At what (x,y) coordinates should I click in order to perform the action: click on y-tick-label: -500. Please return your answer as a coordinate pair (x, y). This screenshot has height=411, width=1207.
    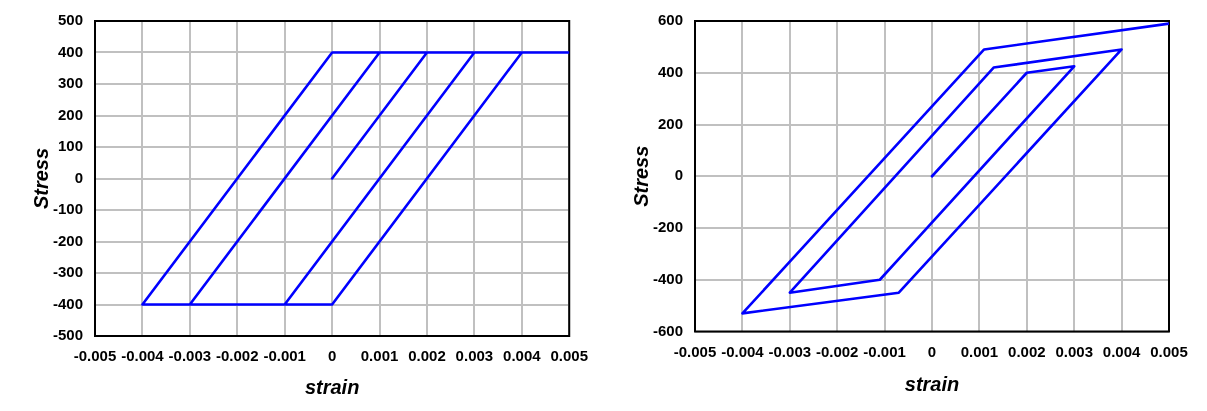
    Looking at the image, I should click on (67, 335).